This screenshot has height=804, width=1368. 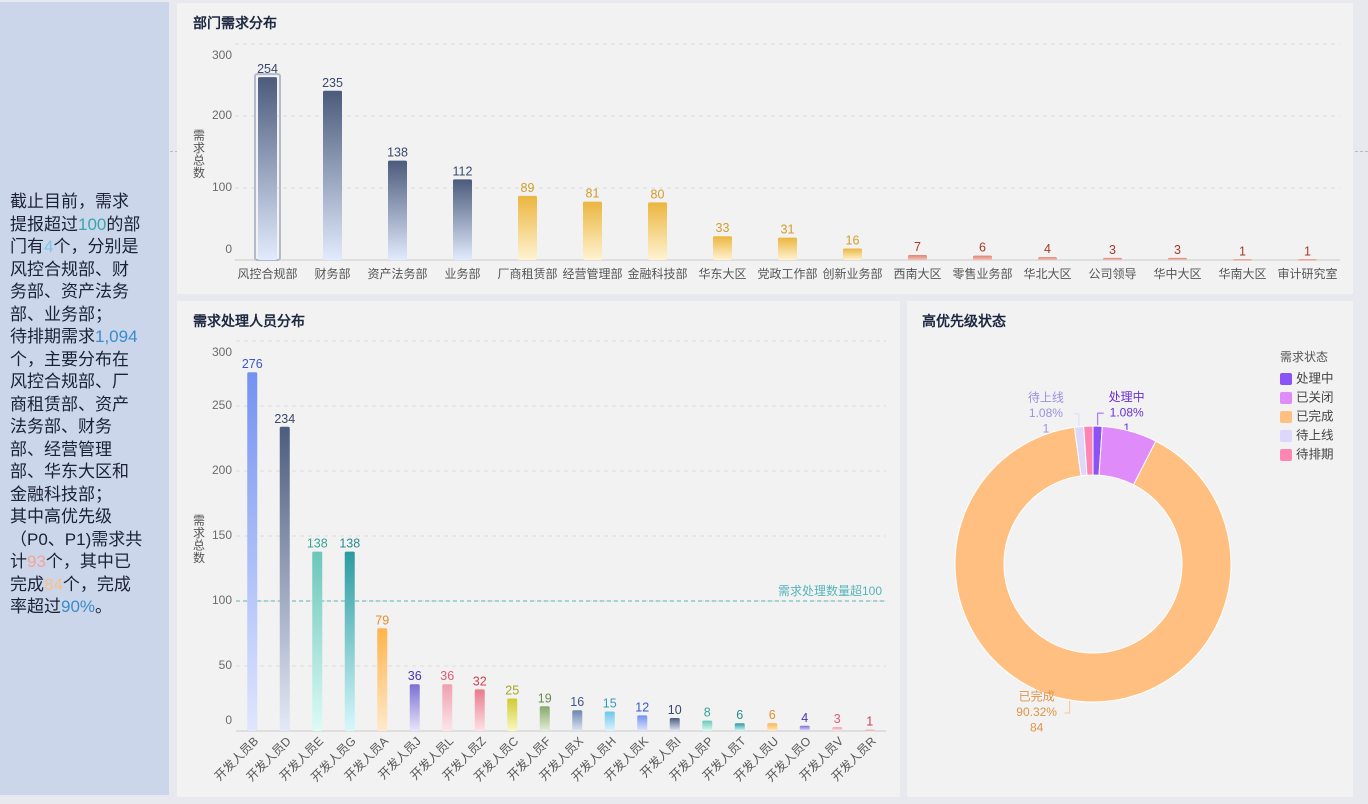 What do you see at coordinates (707, 713) in the screenshot?
I see `data-label: 8` at bounding box center [707, 713].